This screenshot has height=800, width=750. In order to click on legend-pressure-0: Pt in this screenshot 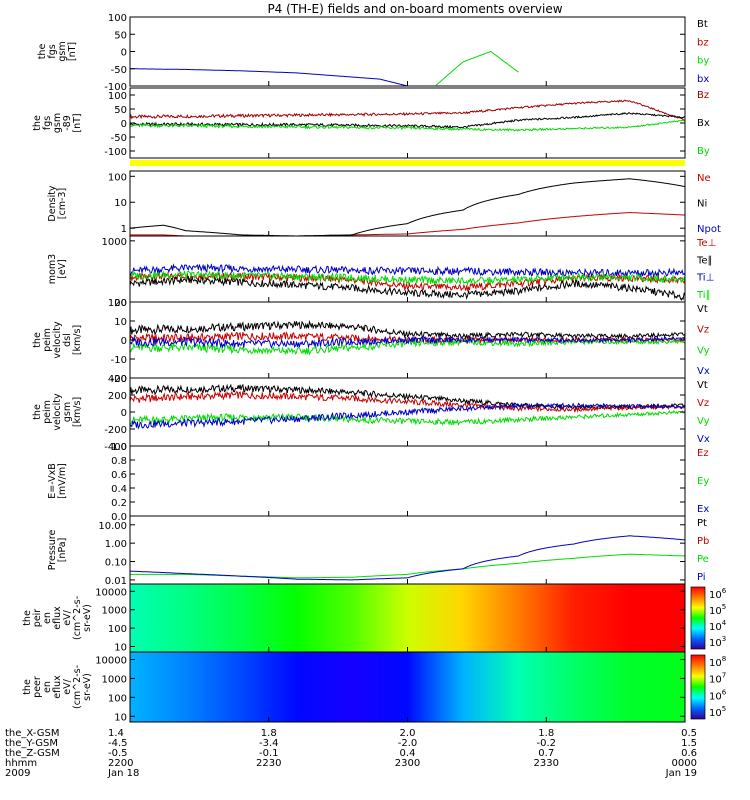, I will do `click(702, 523)`.